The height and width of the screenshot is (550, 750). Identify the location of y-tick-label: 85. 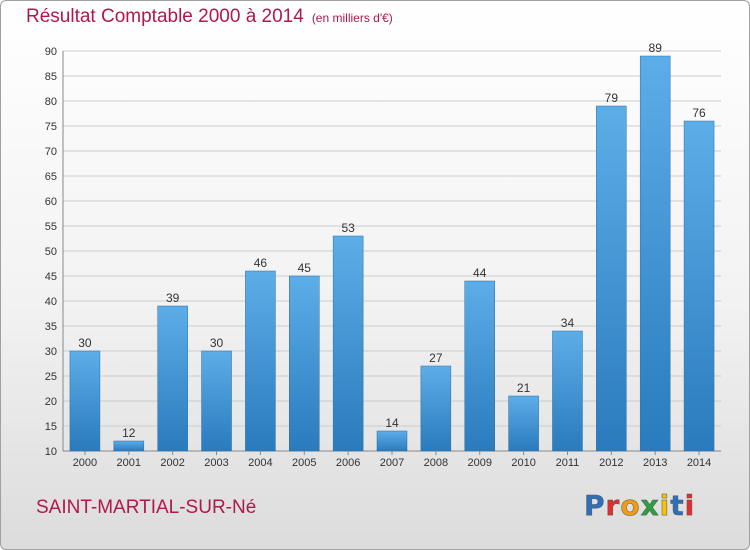
(51, 77).